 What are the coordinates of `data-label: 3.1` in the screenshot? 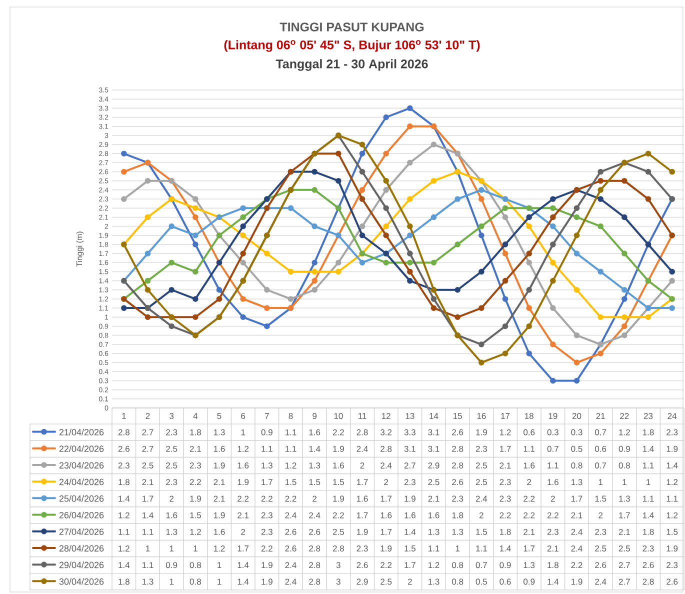 It's located at (434, 432).